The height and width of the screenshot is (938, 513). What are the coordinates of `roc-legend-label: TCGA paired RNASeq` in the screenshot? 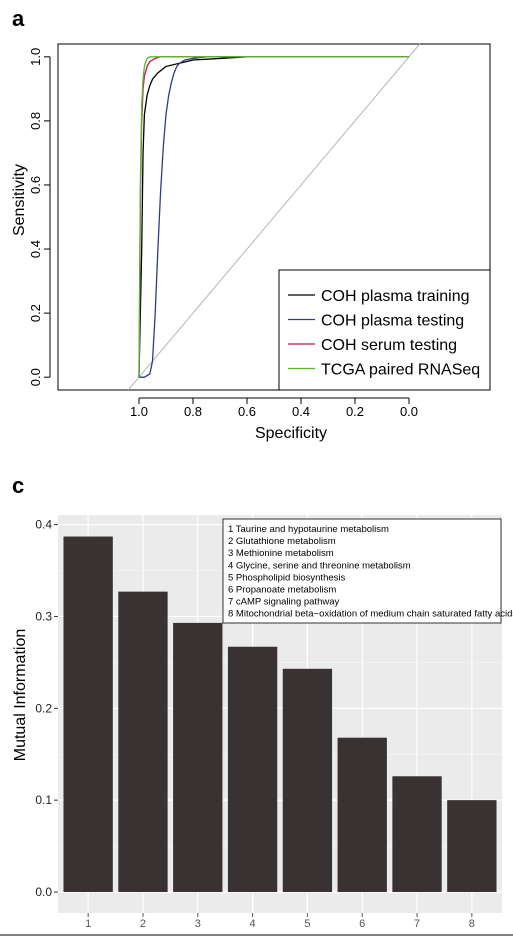 It's located at (400, 370).